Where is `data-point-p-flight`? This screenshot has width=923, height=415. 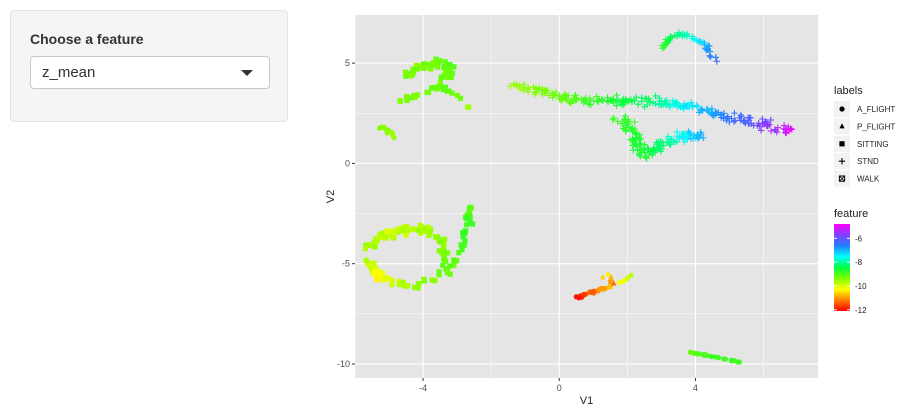
data-point-p-flight is located at coordinates (603, 277).